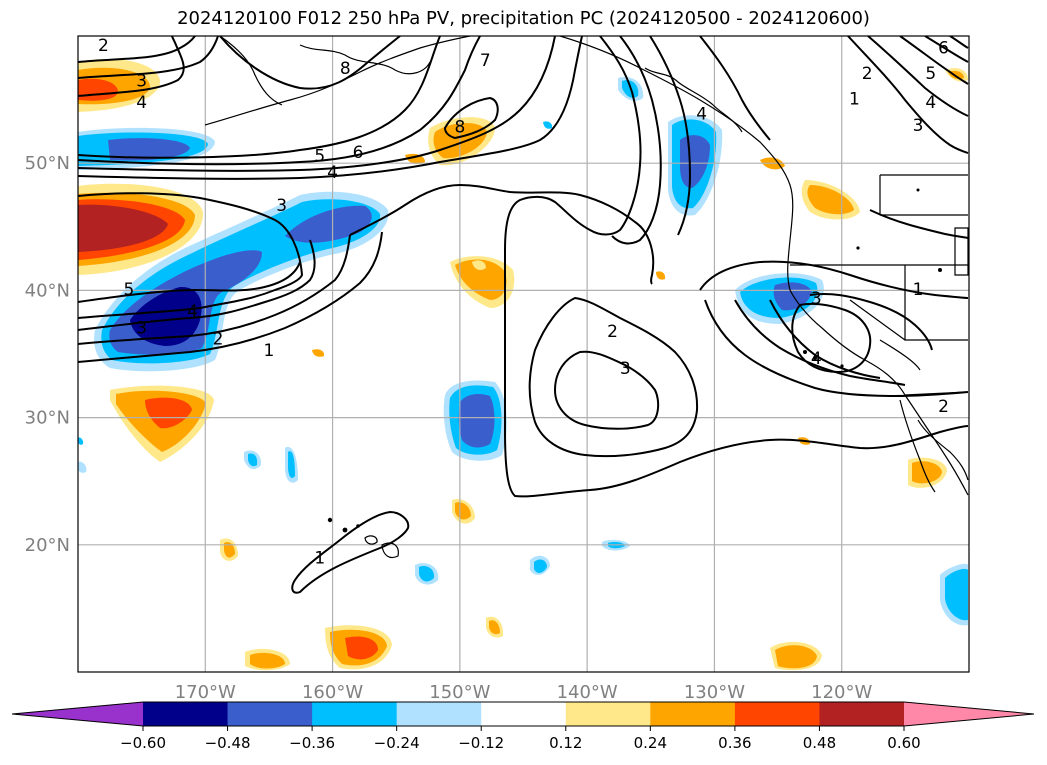  I want to click on lon-tick-label: 150°W, so click(459, 692).